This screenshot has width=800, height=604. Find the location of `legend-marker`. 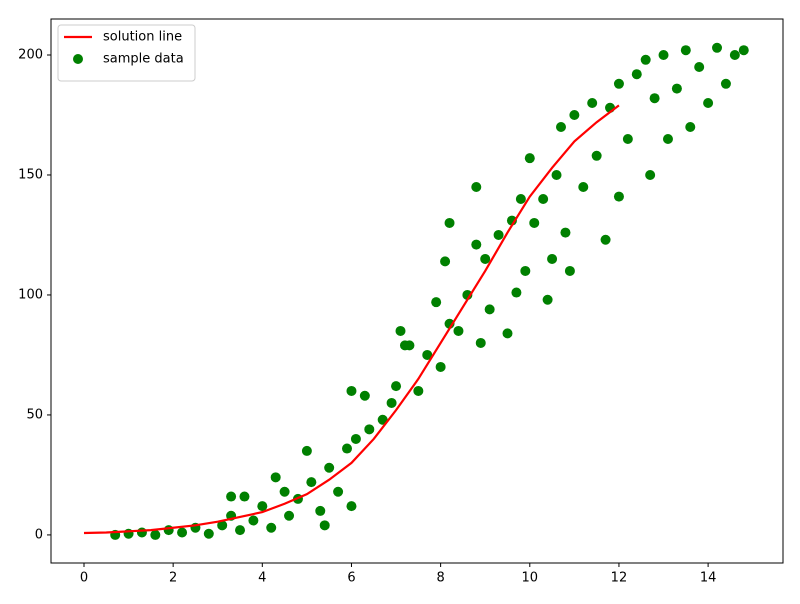

legend-marker is located at coordinates (78, 59).